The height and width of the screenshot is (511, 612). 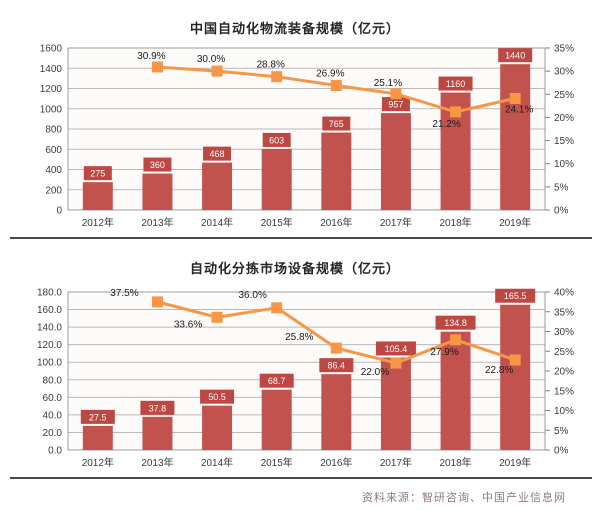 I want to click on left-axis-tick-label: 600, so click(x=53, y=150).